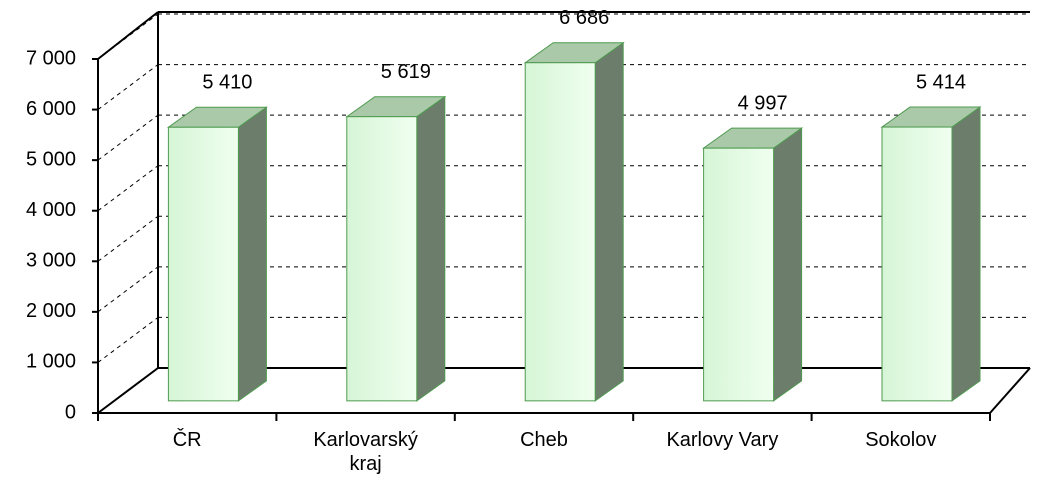 The height and width of the screenshot is (490, 1042). Describe the element at coordinates (544, 440) in the screenshot. I see `x-tick-label: Cheb` at that location.